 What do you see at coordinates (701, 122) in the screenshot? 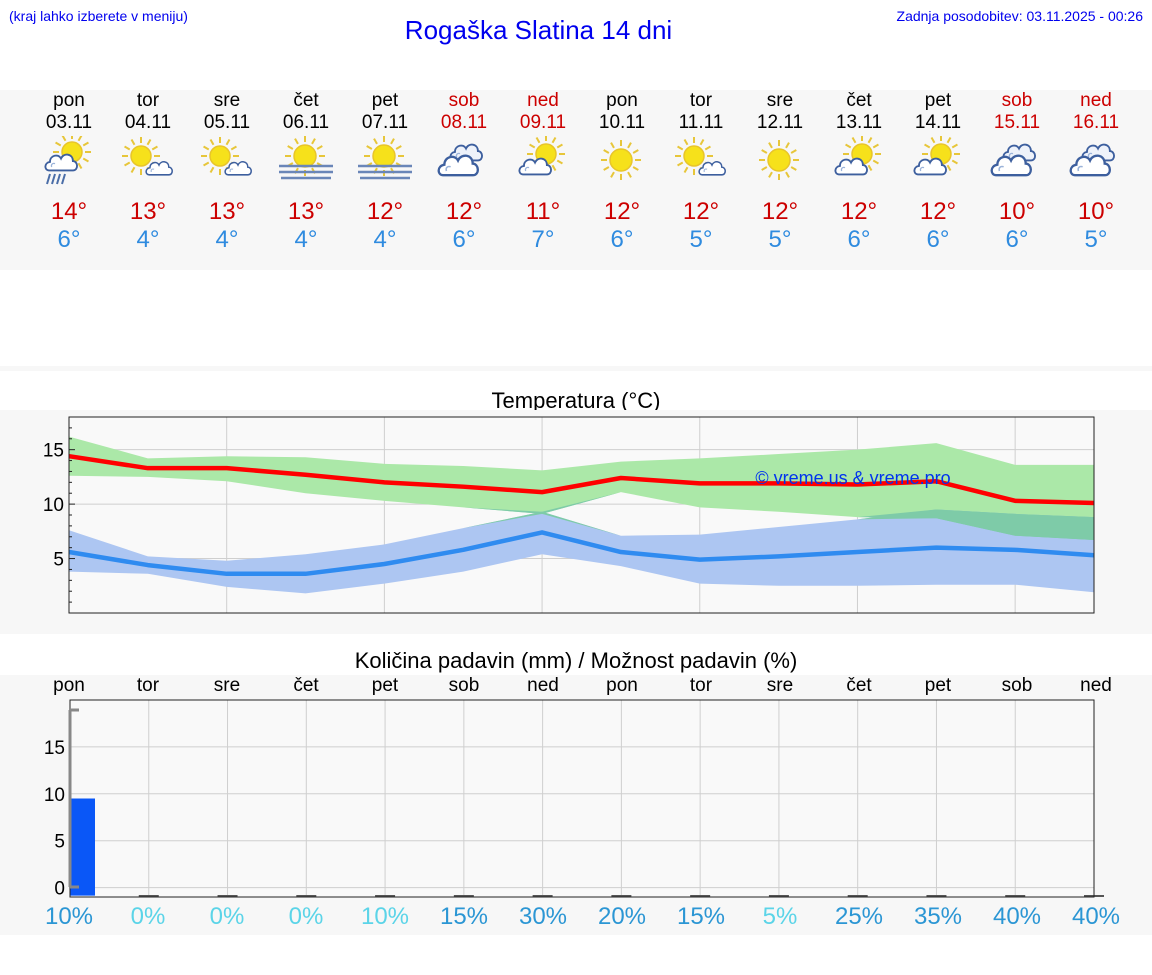
I see `day-date: 11.11` at bounding box center [701, 122].